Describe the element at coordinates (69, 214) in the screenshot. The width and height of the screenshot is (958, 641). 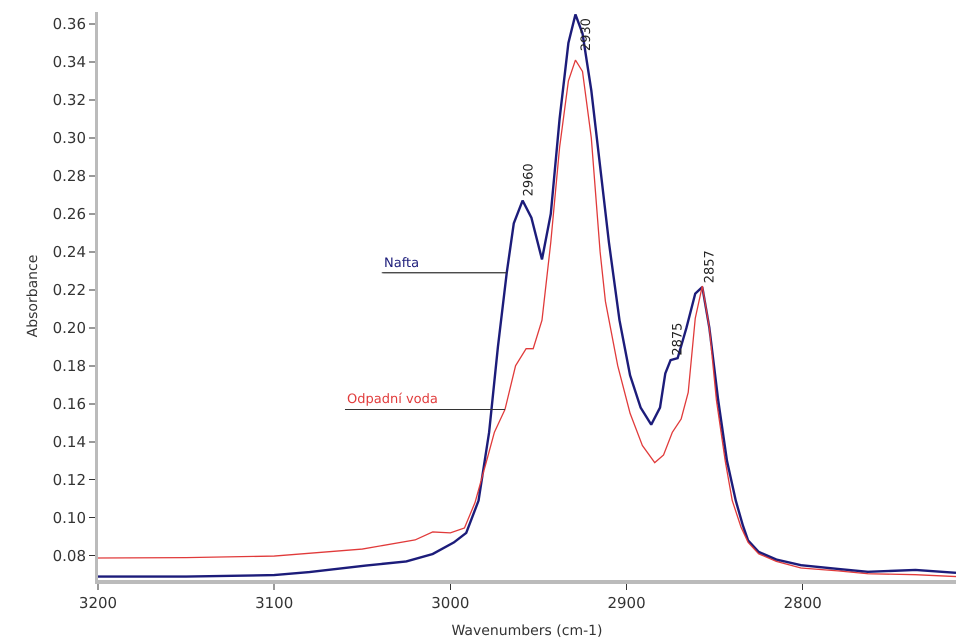
I see `y-tick-label: 0.26` at that location.